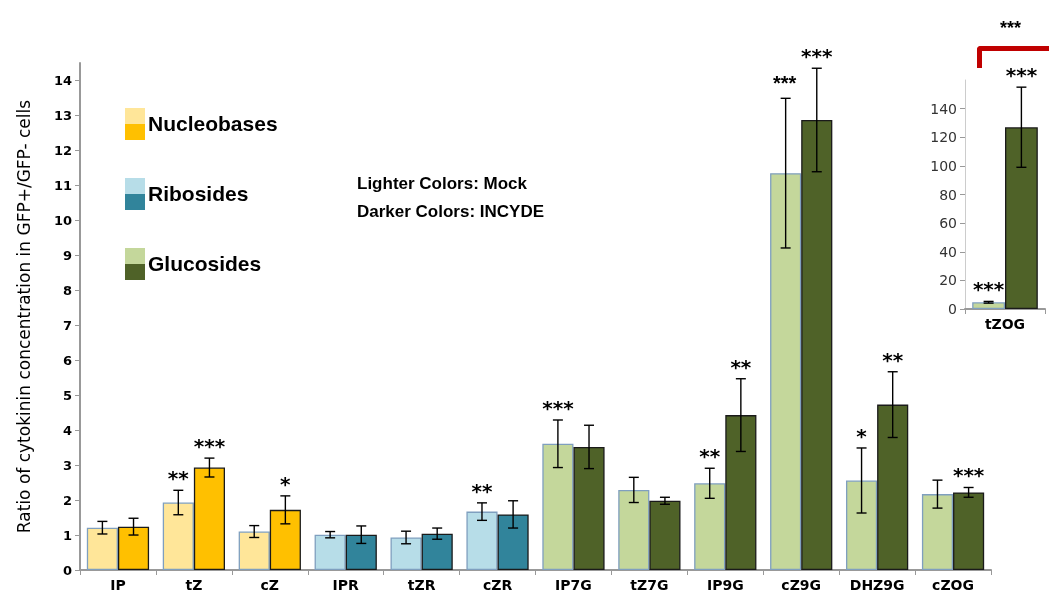  I want to click on y-tick-label: 6, so click(67, 360).